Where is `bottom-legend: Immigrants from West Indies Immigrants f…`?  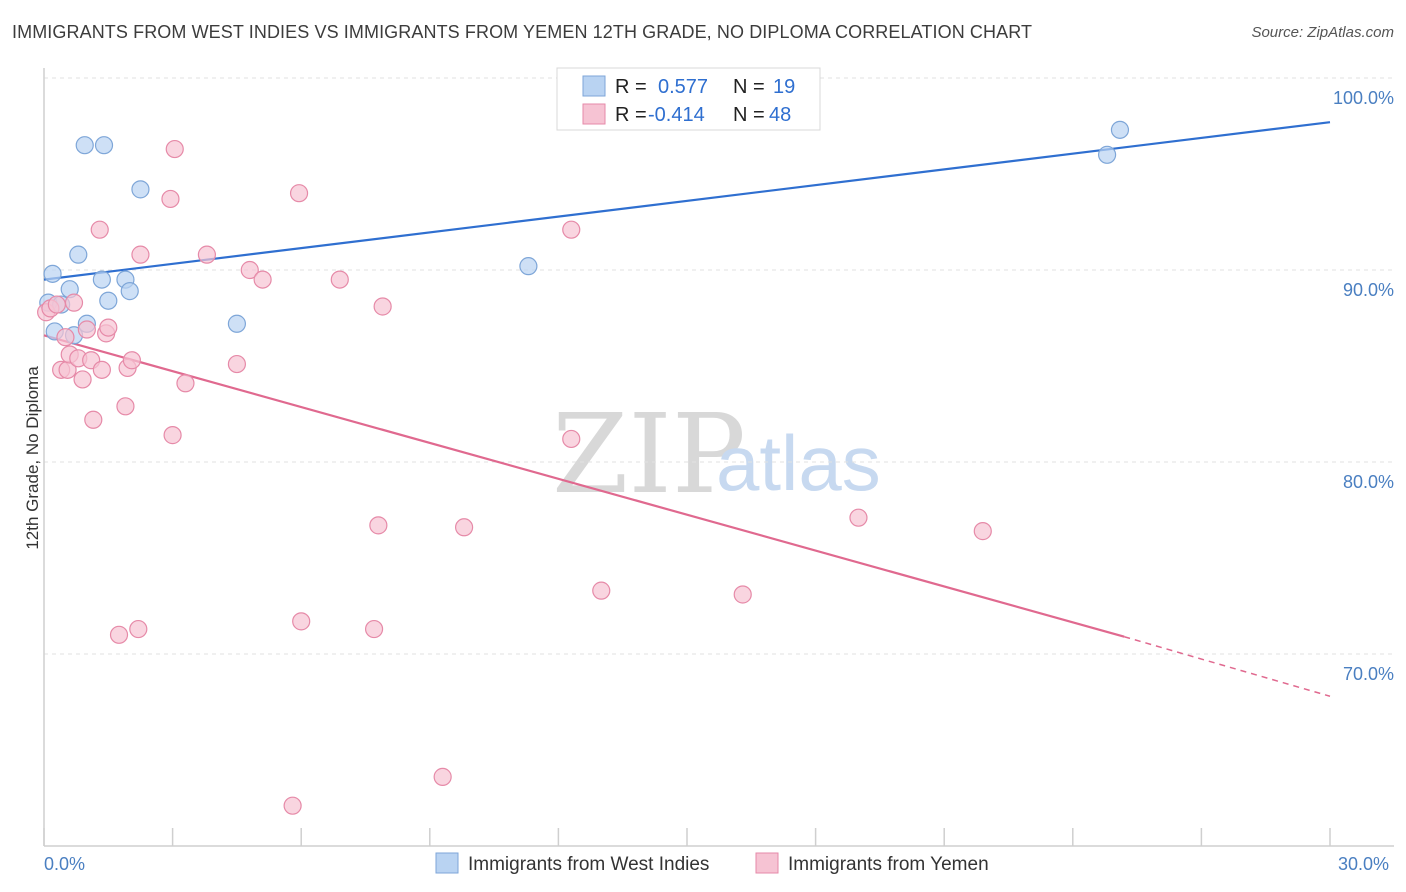
bottom-legend: Immigrants from West Indies Immigrants f… is located at coordinates (712, 863).